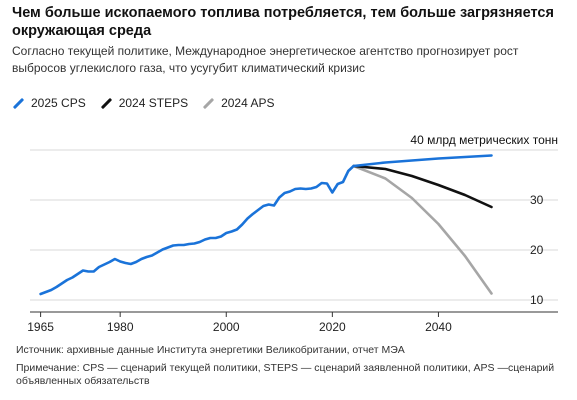  I want to click on series-line-steps, so click(422, 186).